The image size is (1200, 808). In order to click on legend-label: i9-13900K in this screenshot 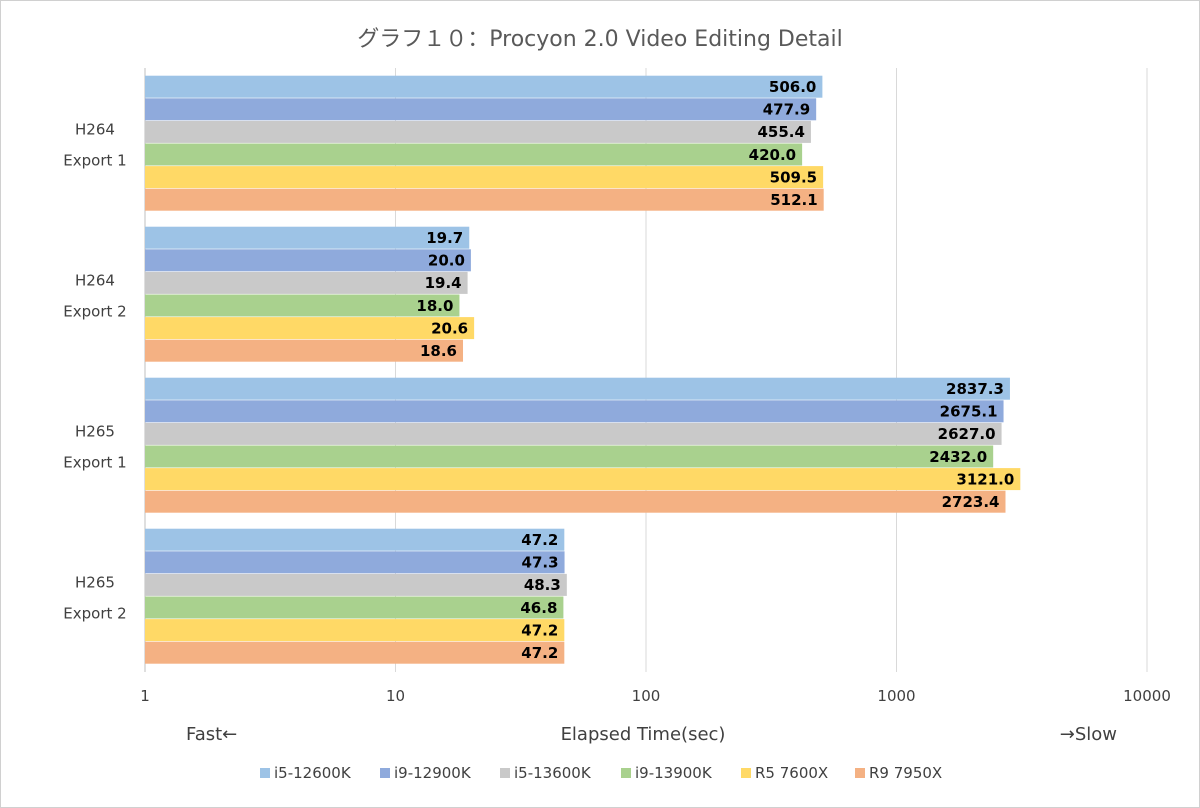, I will do `click(674, 773)`.